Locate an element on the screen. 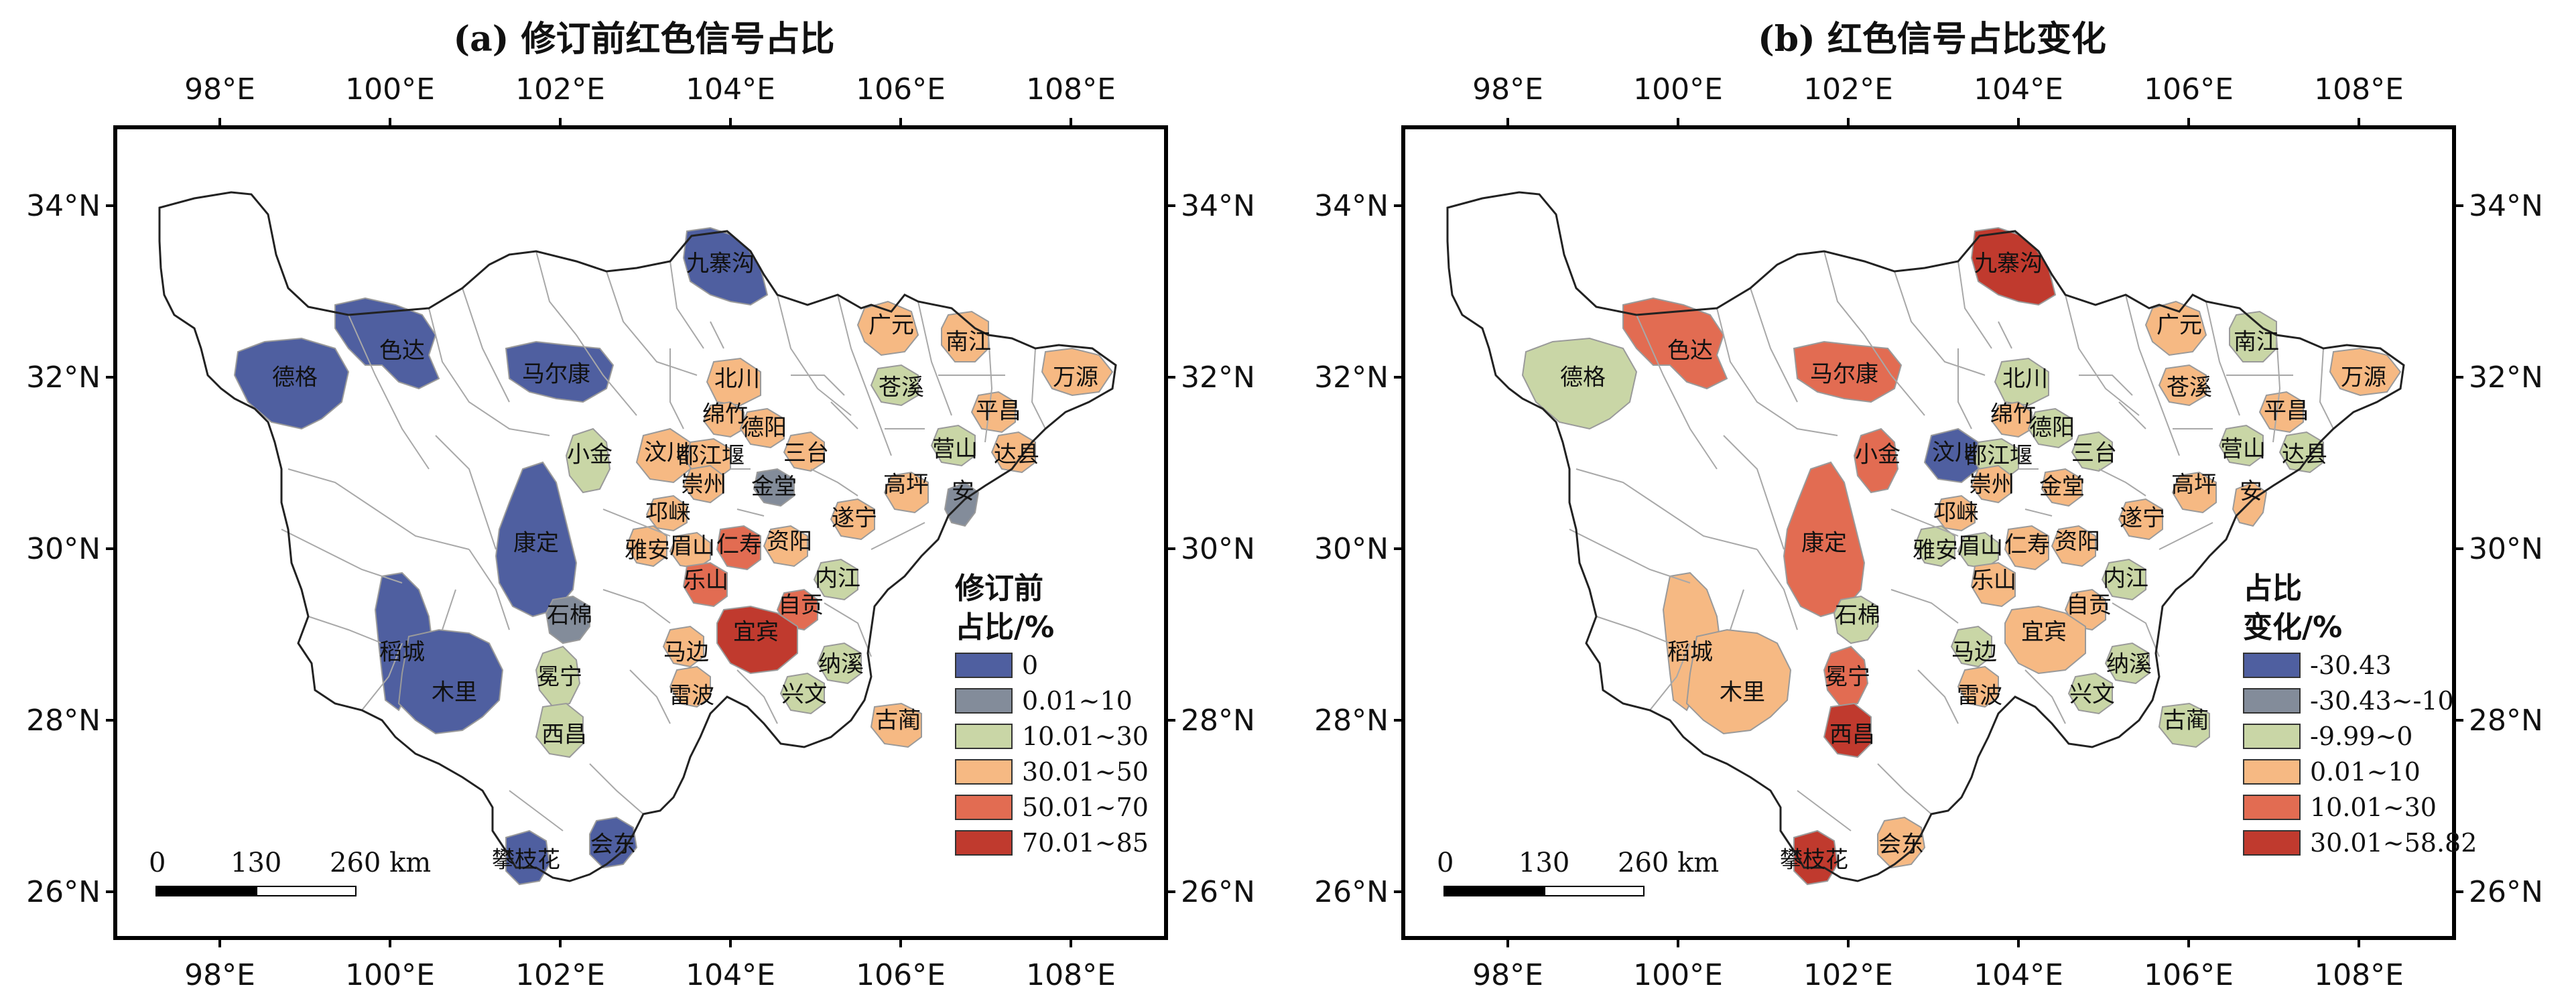  legend-title: 修订前 is located at coordinates (999, 589).